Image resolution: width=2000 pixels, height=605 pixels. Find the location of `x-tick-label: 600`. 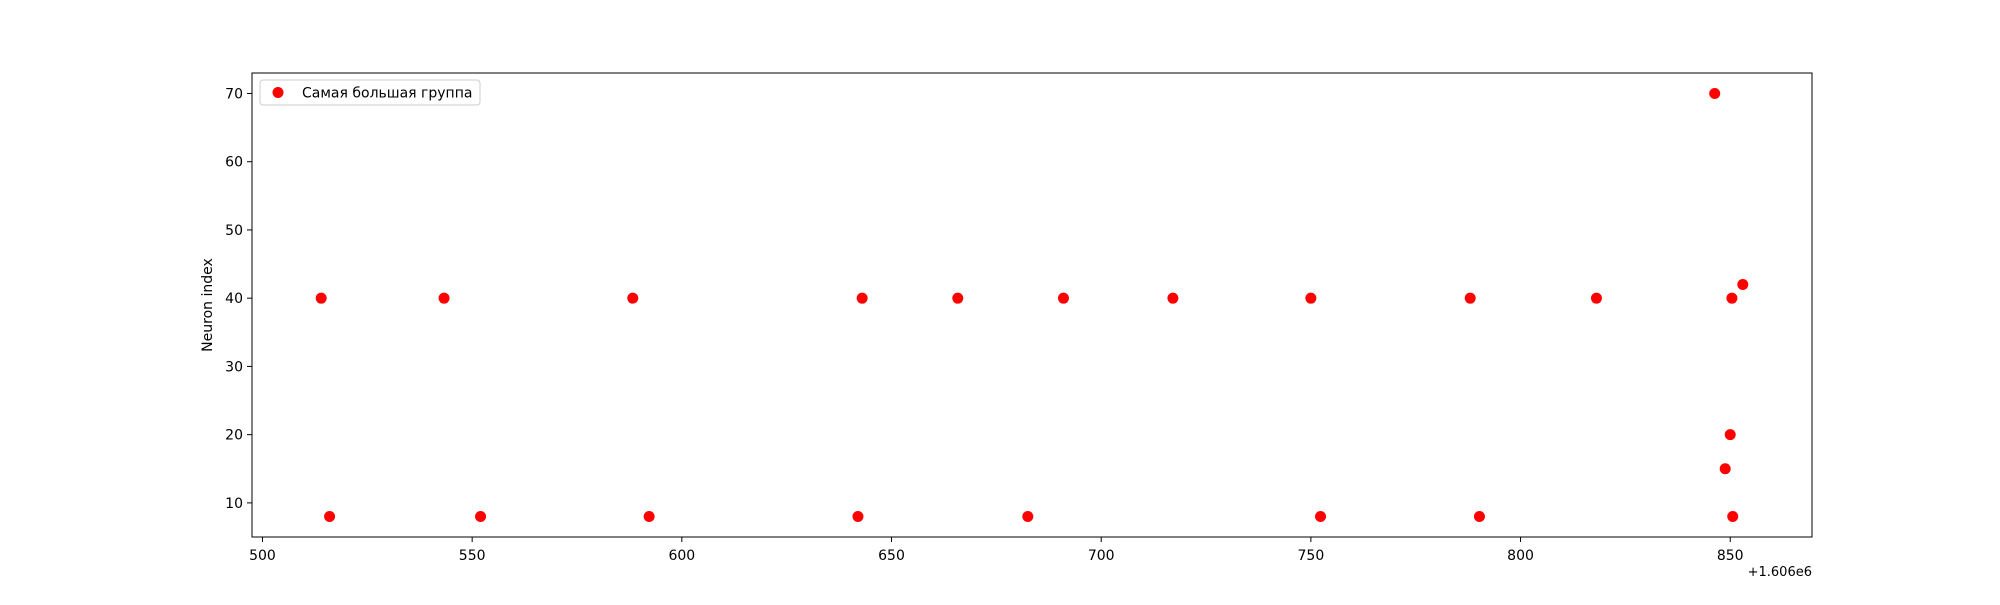

x-tick-label: 600 is located at coordinates (681, 556).